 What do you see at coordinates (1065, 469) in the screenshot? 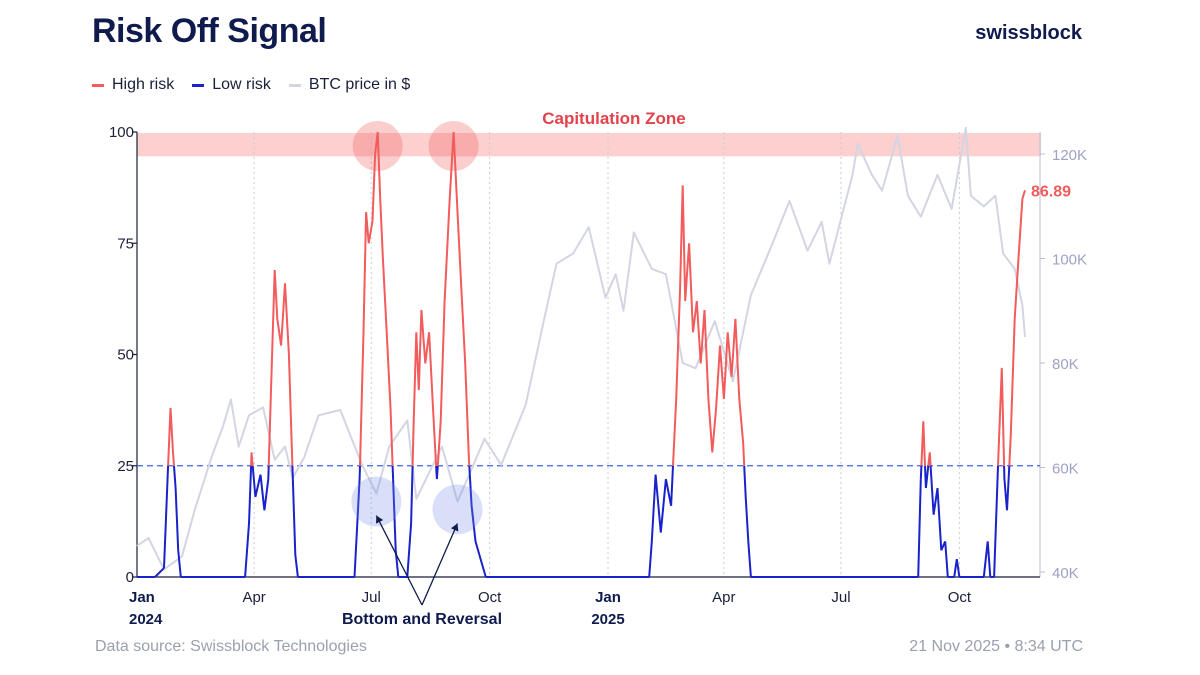
I see `right-tick-label: 60K` at bounding box center [1065, 469].